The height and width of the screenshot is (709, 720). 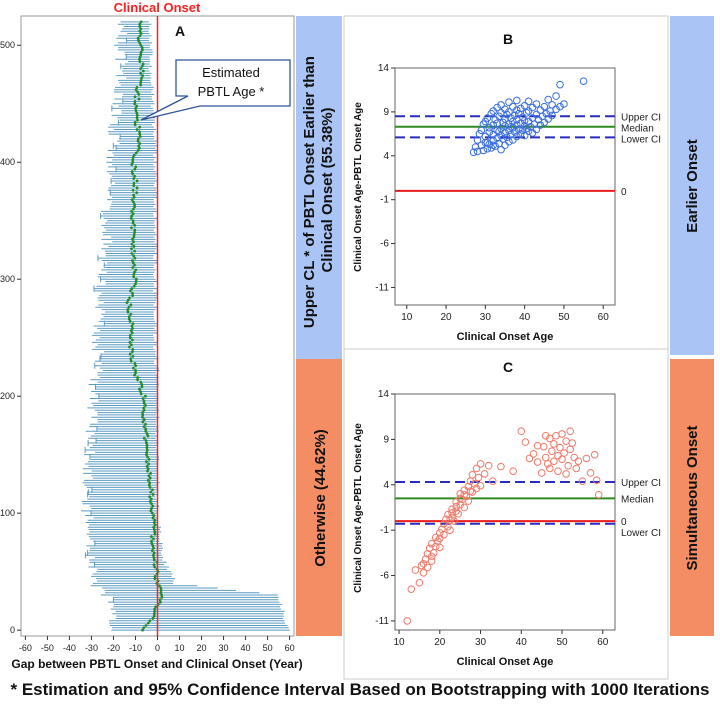 I want to click on x-tick-label: -60, so click(x=25, y=648).